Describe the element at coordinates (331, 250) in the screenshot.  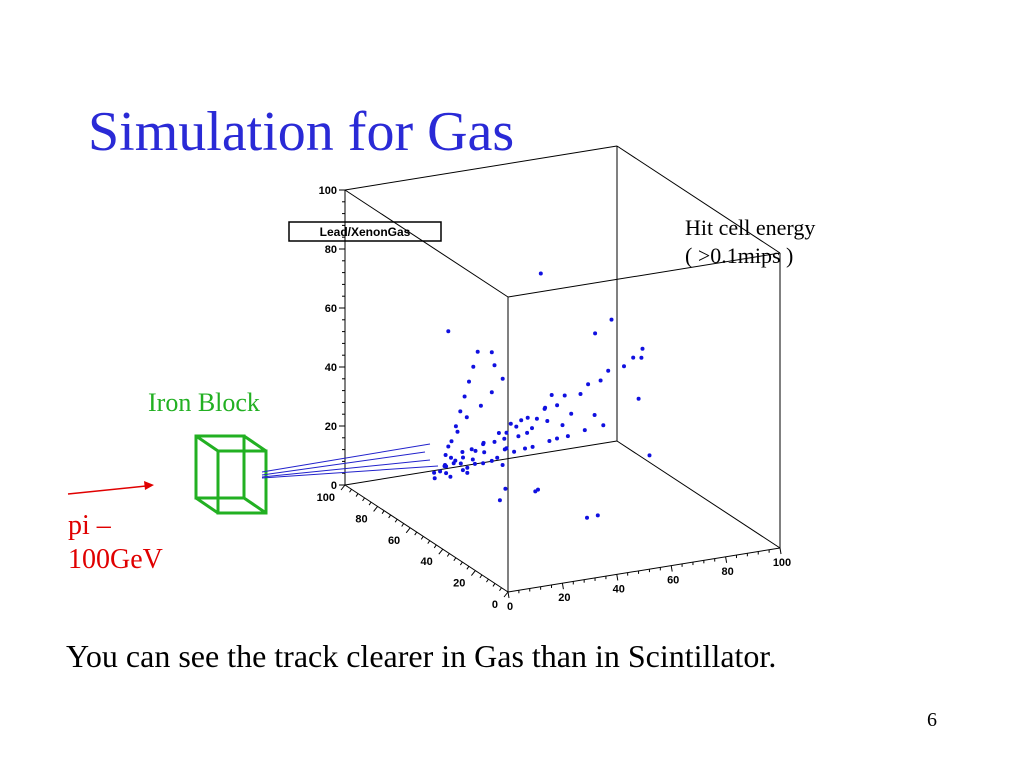
I see `z-tick-label: 80` at that location.